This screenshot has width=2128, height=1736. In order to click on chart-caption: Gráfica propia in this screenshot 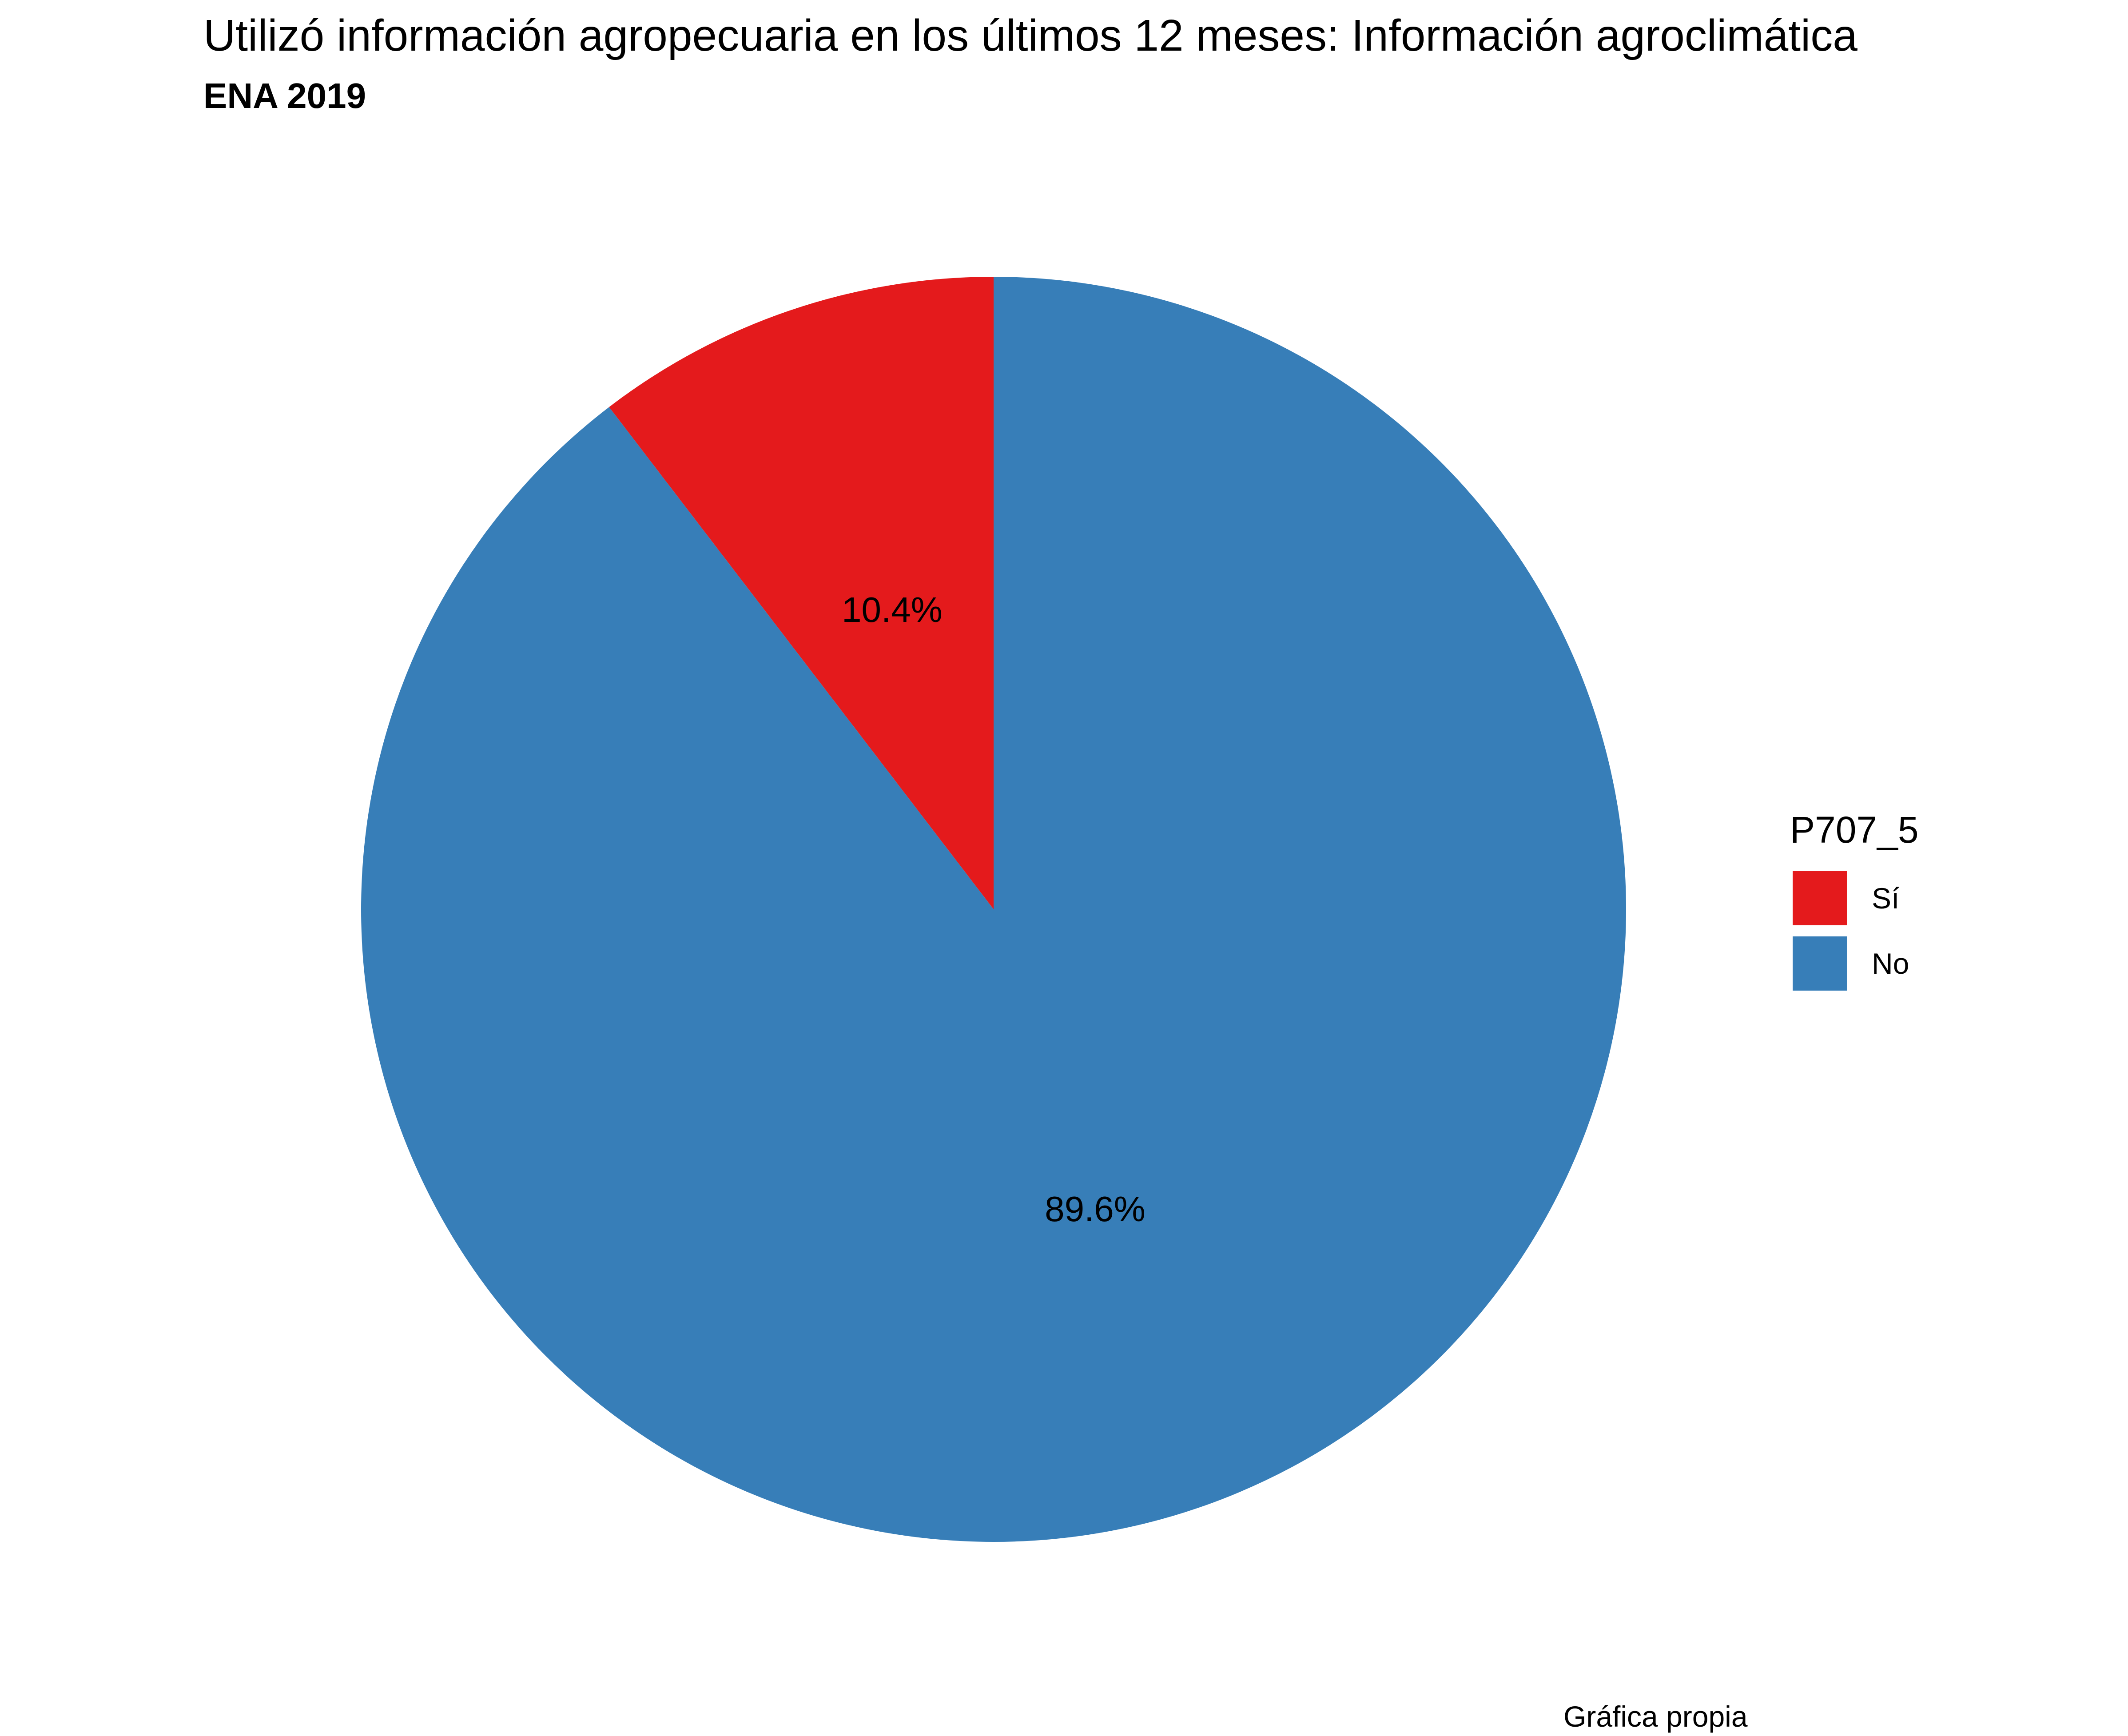, I will do `click(1655, 1716)`.